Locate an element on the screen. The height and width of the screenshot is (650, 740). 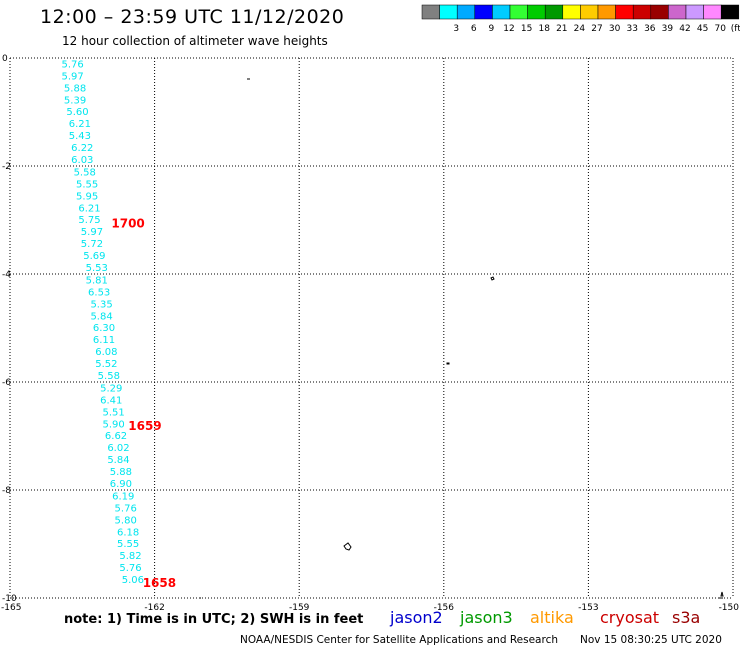
wave-height-value: 6.41 is located at coordinates (111, 400).